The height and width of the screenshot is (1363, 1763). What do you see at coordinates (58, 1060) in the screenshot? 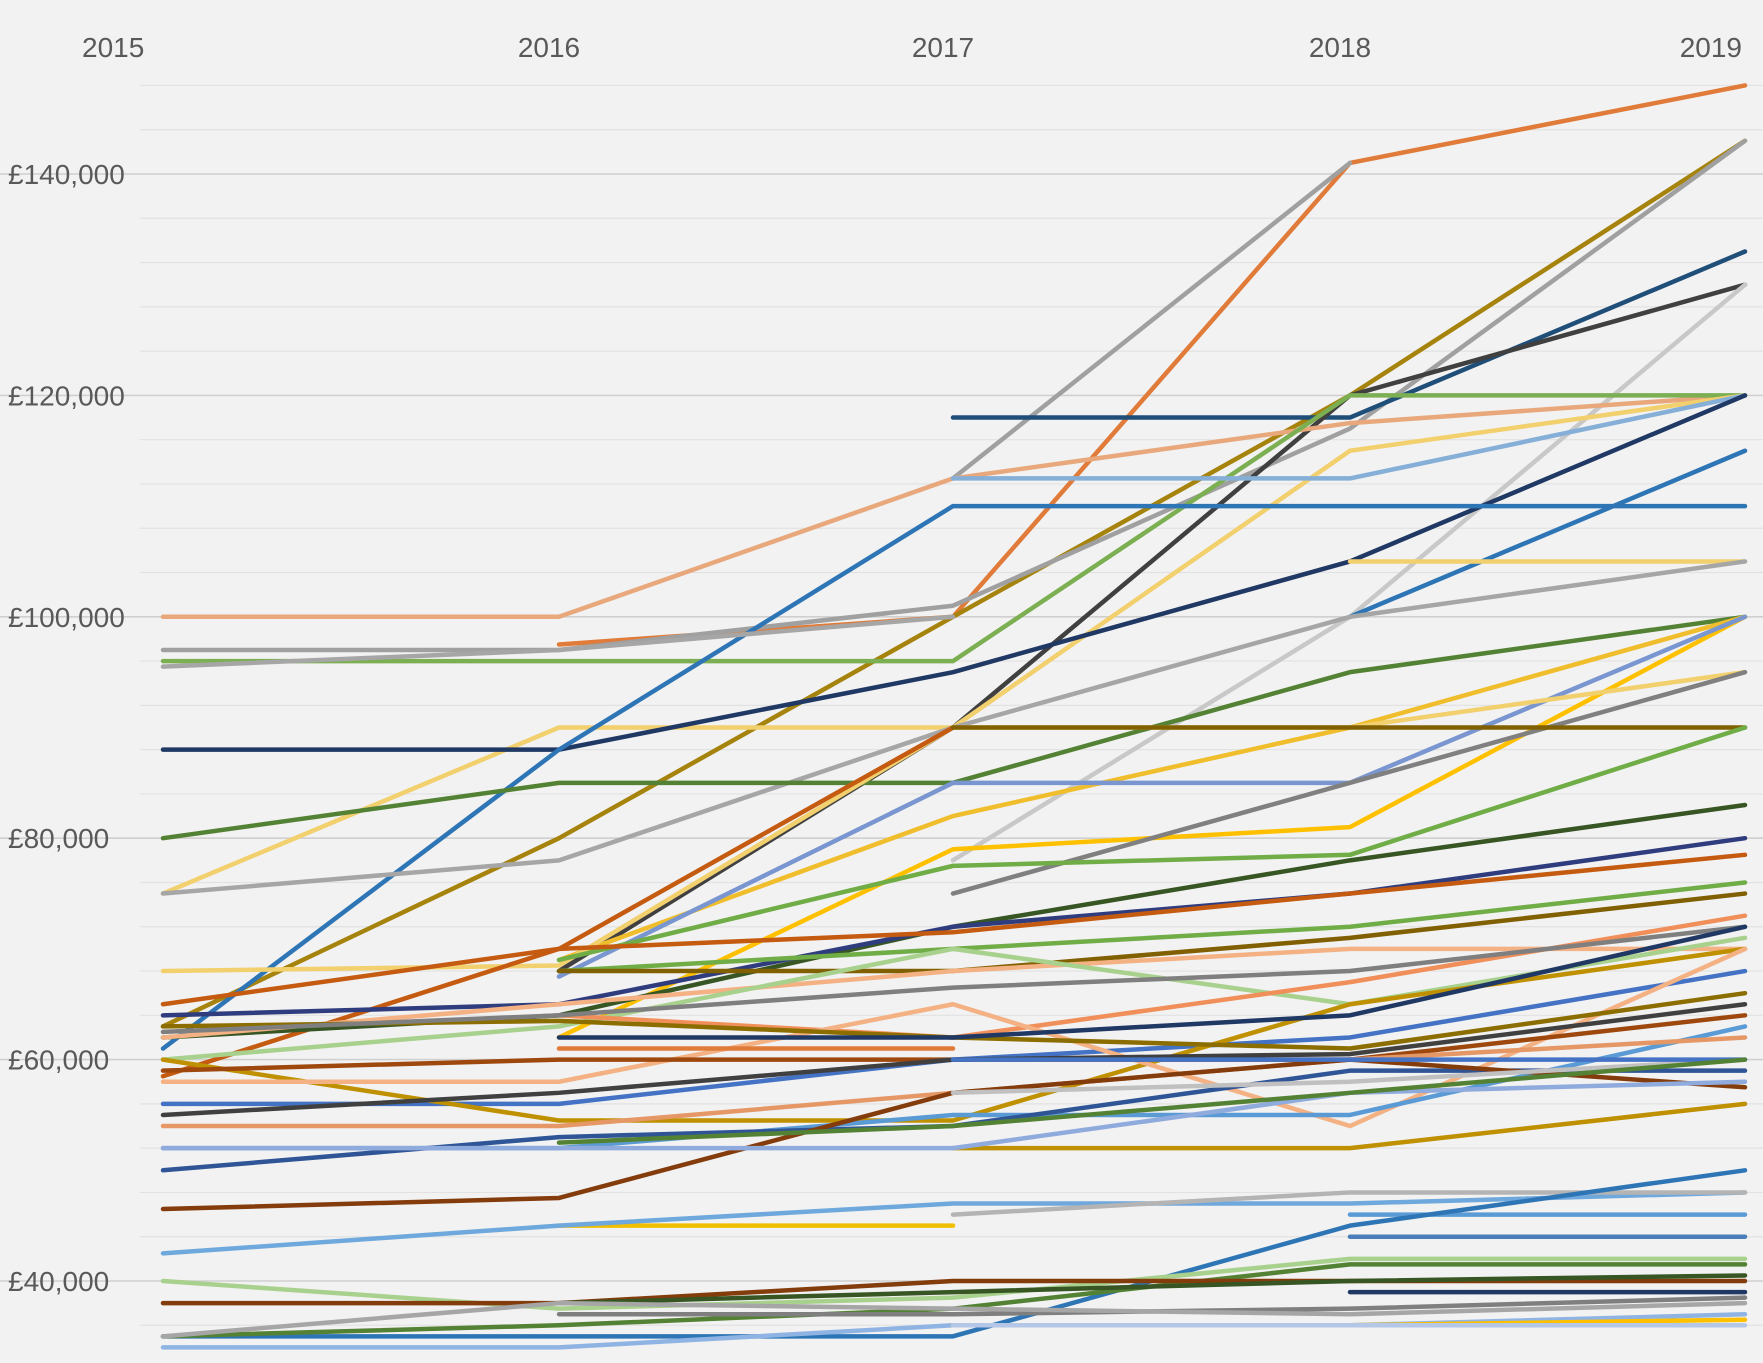
I see `y-tick-label: £60,000` at bounding box center [58, 1060].